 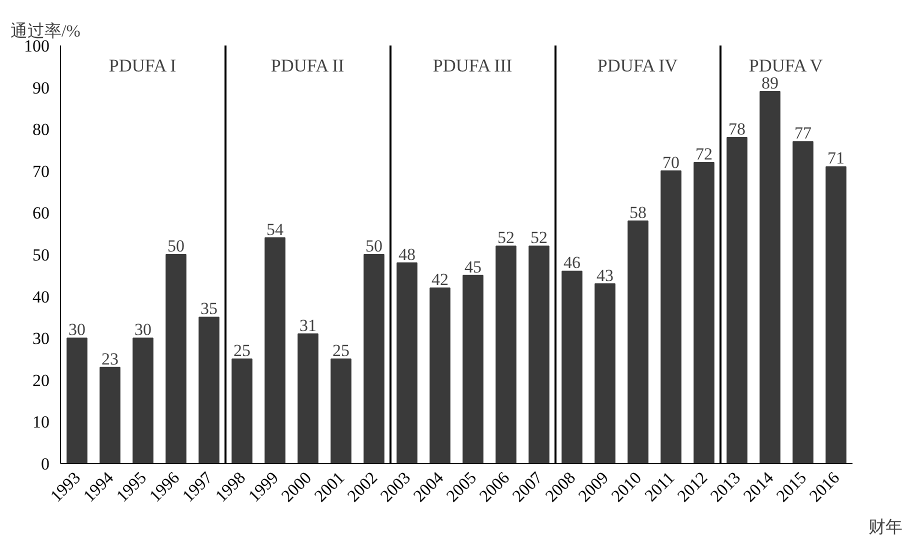 I want to click on data-label: 45, so click(x=473, y=266).